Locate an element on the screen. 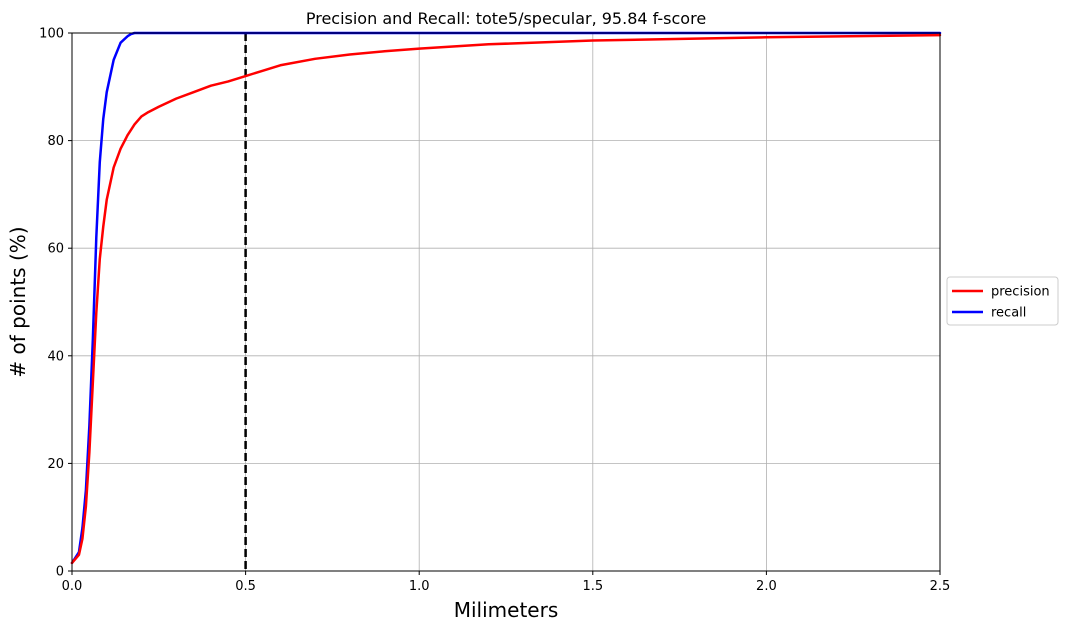  x-tick-label: 0.0 is located at coordinates (72, 586).